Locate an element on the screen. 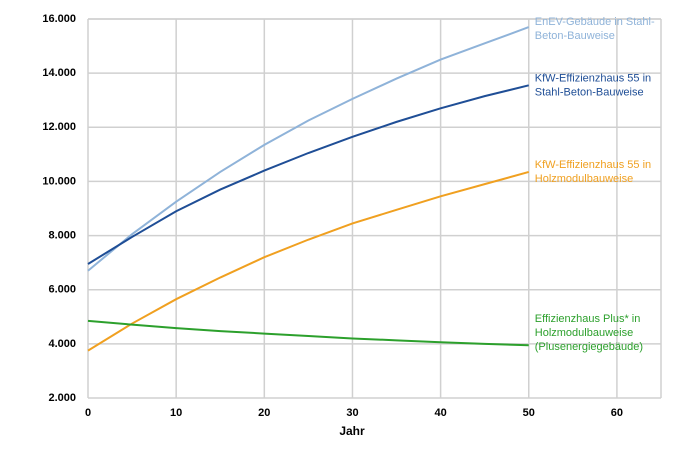  x-tick-label: 60 is located at coordinates (617, 413).